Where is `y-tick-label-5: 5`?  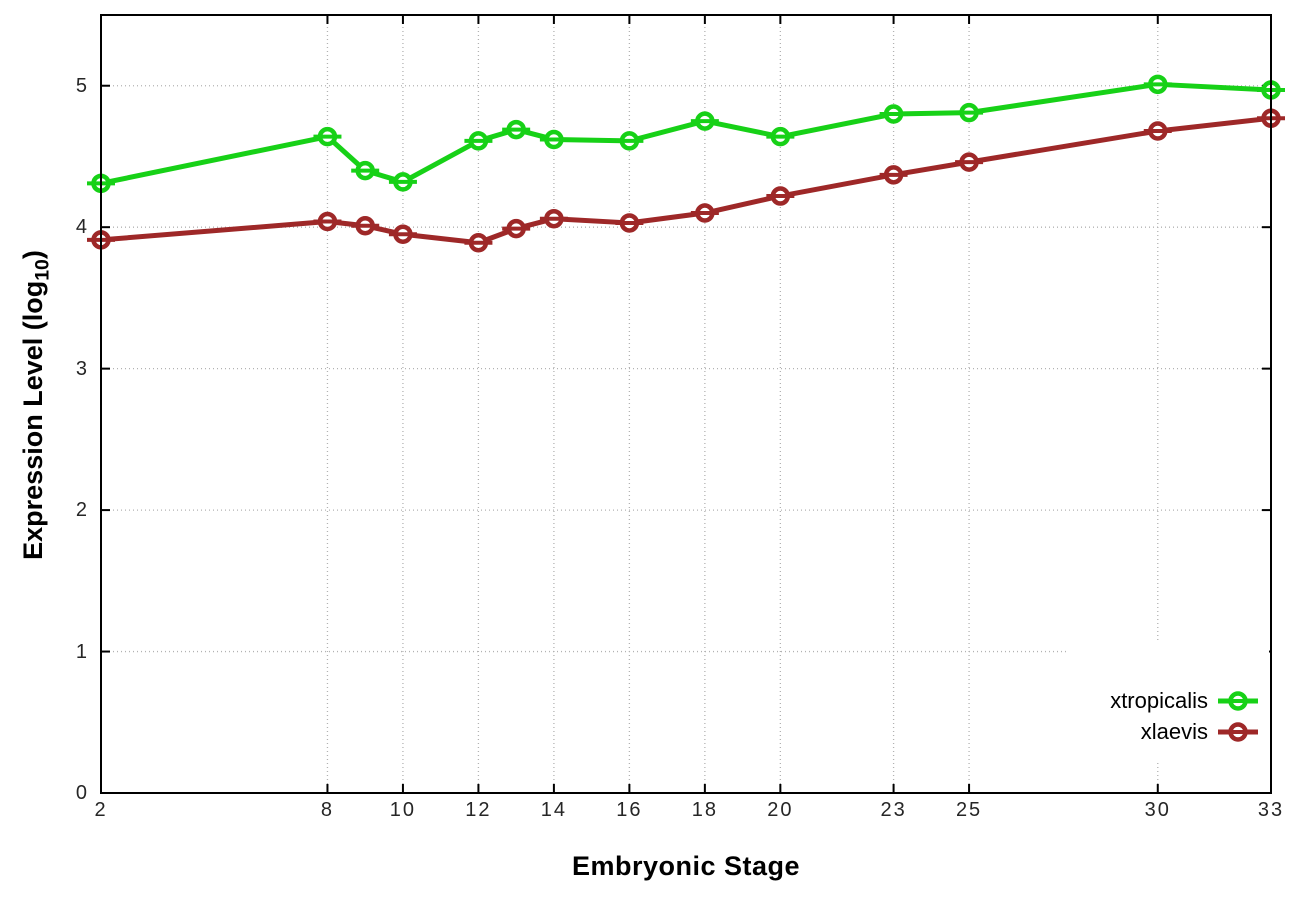
y-tick-label-5: 5 is located at coordinates (81, 85).